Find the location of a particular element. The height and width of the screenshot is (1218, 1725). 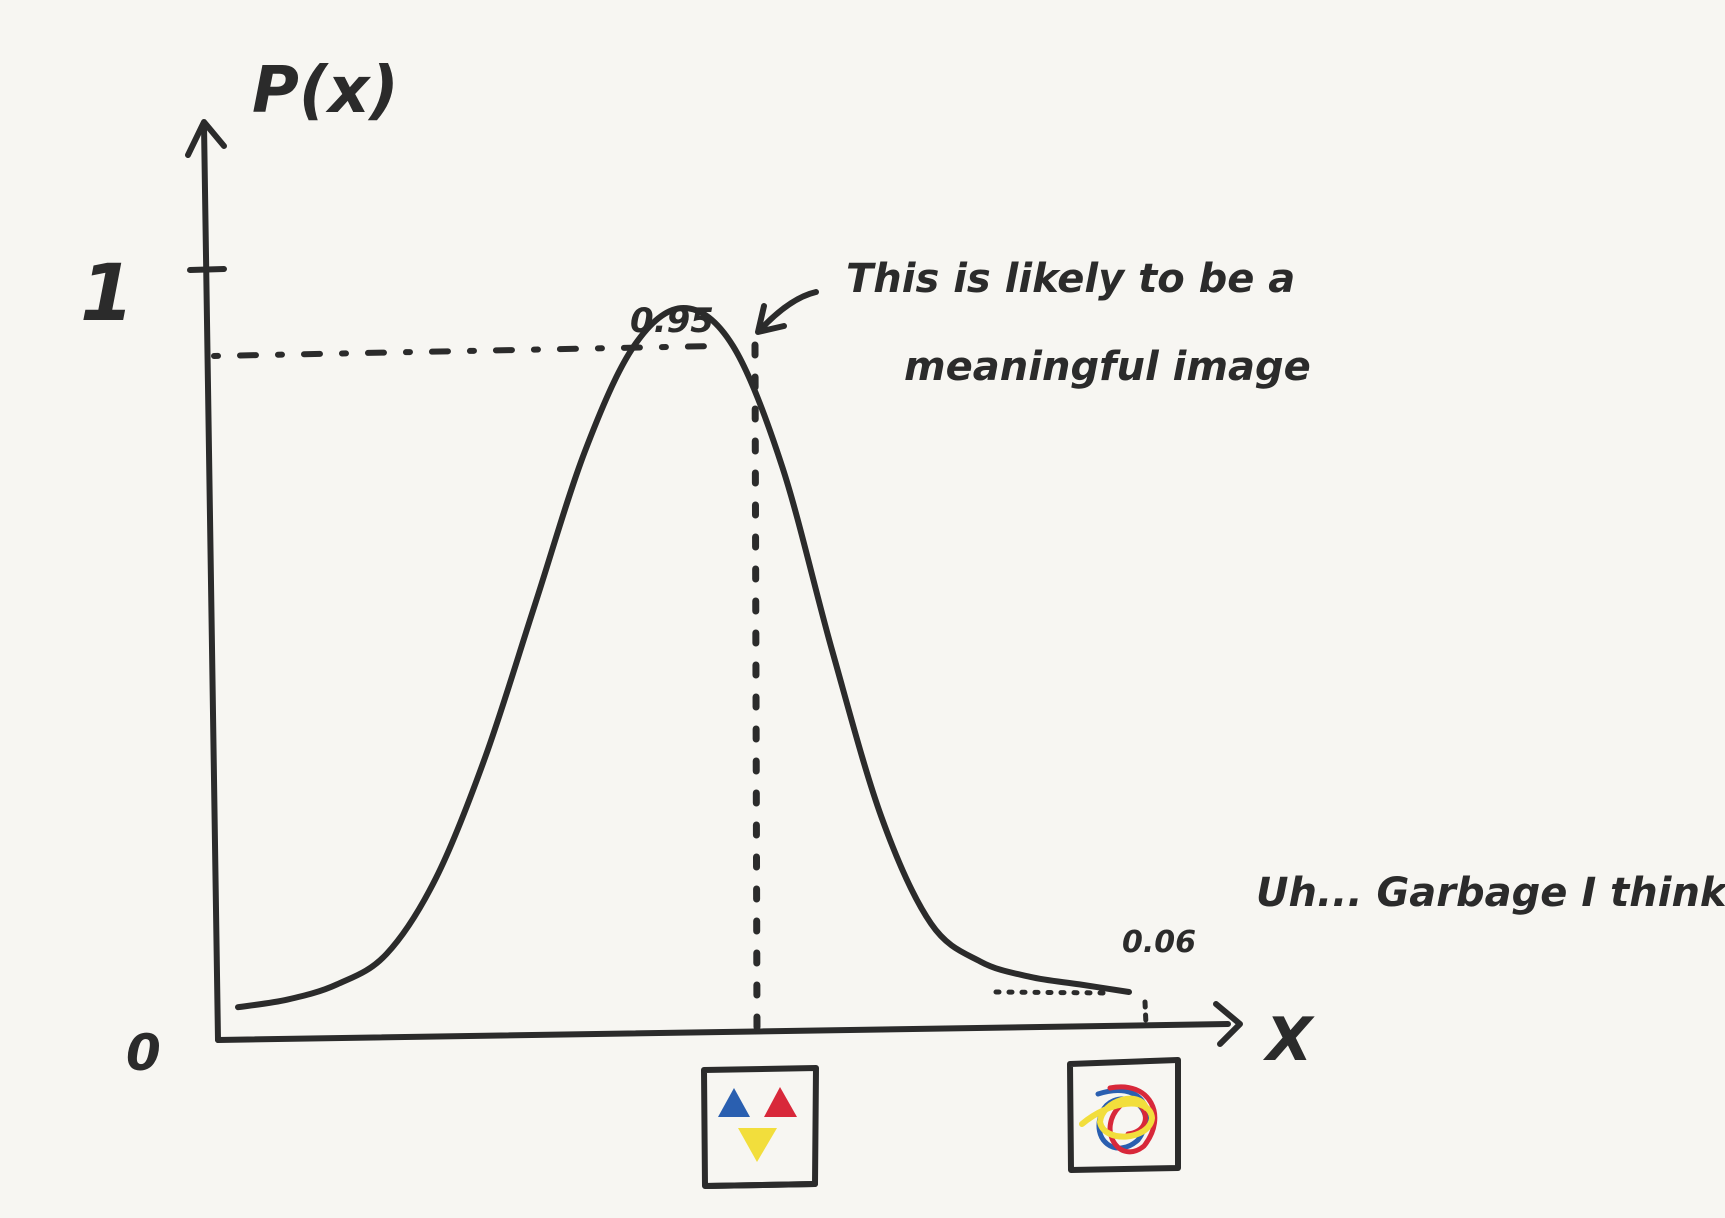

x-axis-label: X is located at coordinates (1288, 1040).